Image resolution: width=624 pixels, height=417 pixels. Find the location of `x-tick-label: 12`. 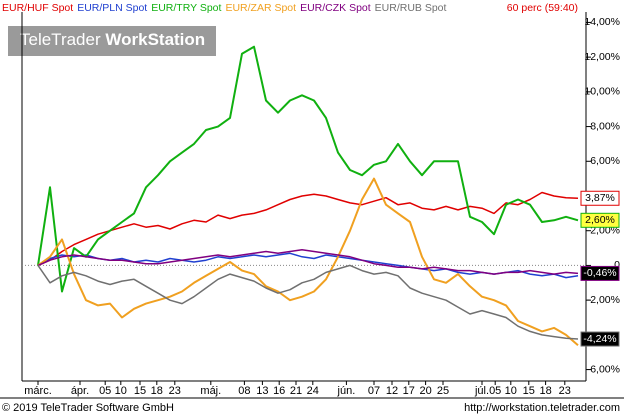

x-tick-label: 12 is located at coordinates (392, 391).